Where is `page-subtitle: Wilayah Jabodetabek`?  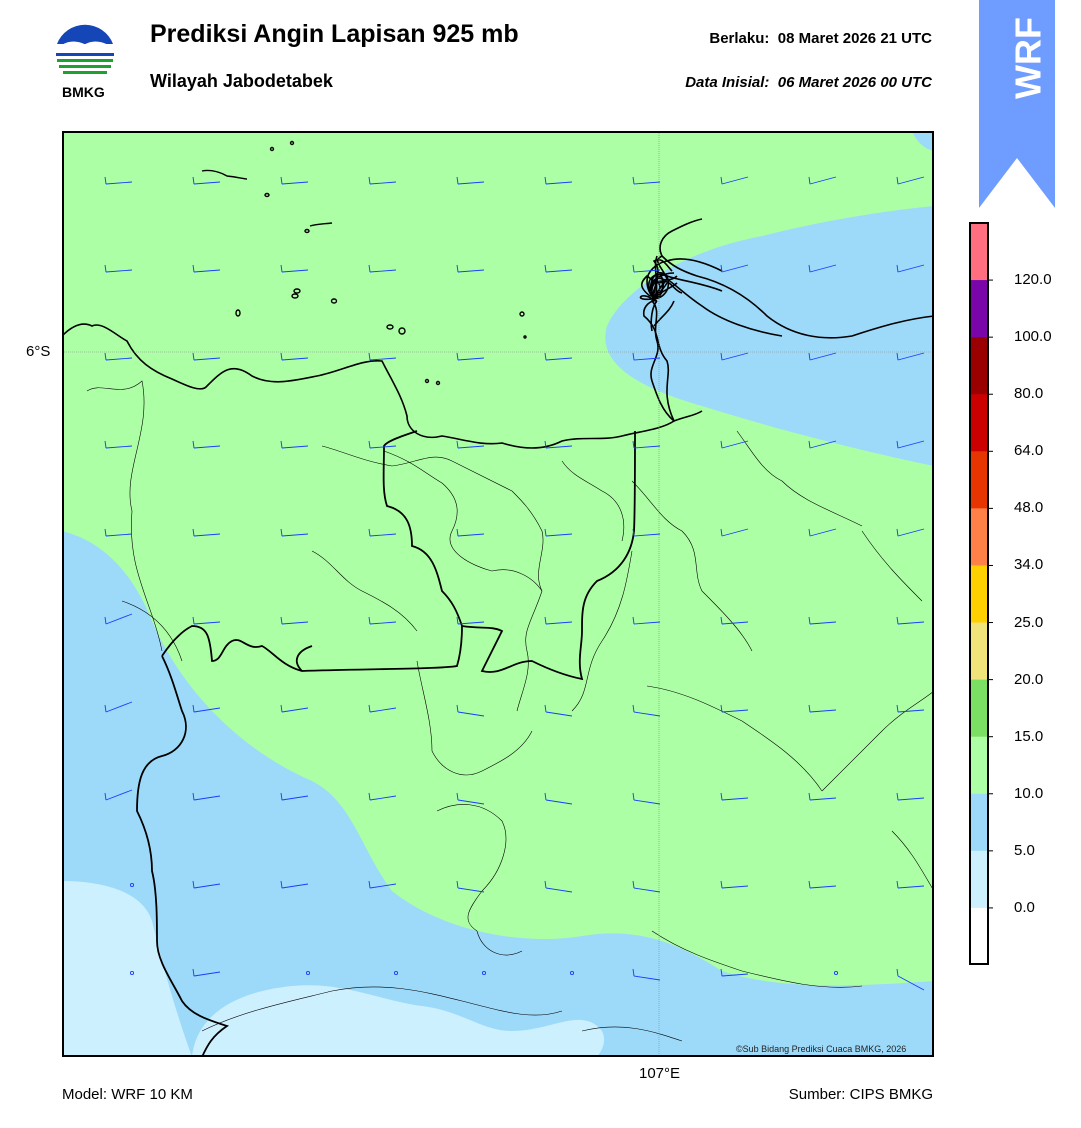 page-subtitle: Wilayah Jabodetabek is located at coordinates (241, 81).